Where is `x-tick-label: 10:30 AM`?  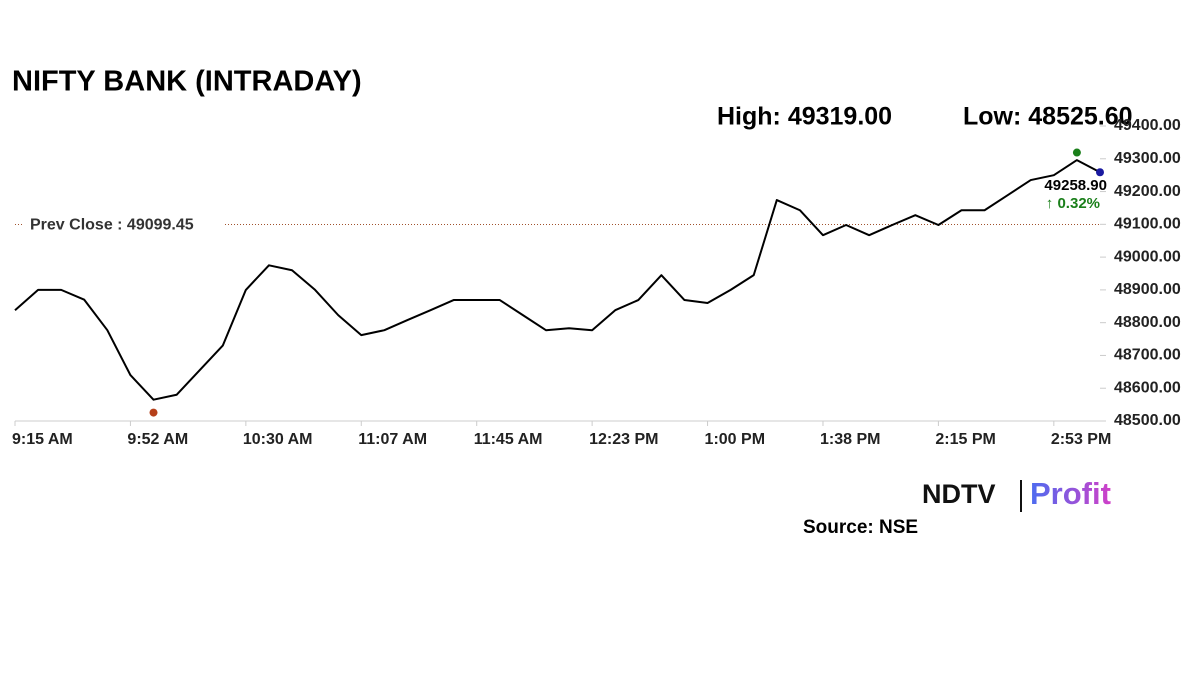
x-tick-label: 10:30 AM is located at coordinates (278, 439).